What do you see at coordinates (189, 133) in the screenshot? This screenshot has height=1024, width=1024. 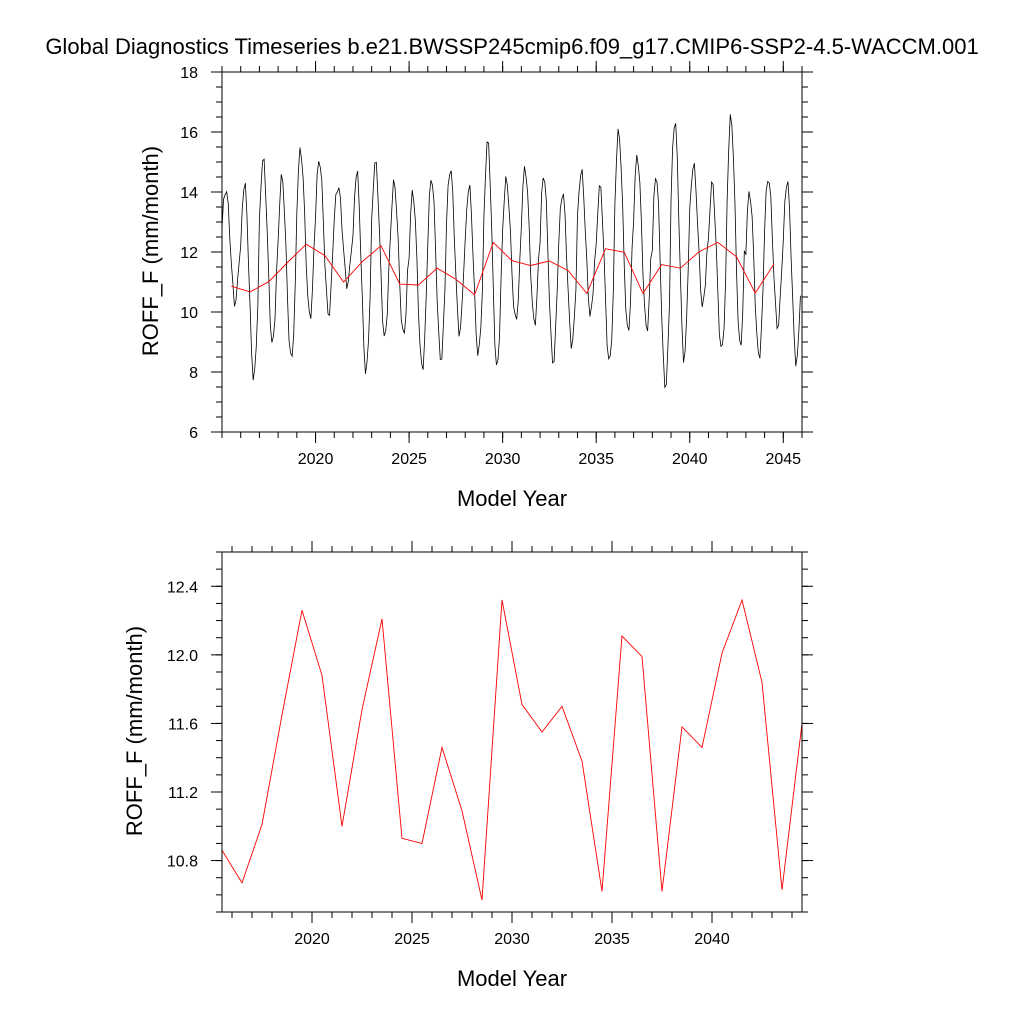 I see `top-y-tick-label: 16` at bounding box center [189, 133].